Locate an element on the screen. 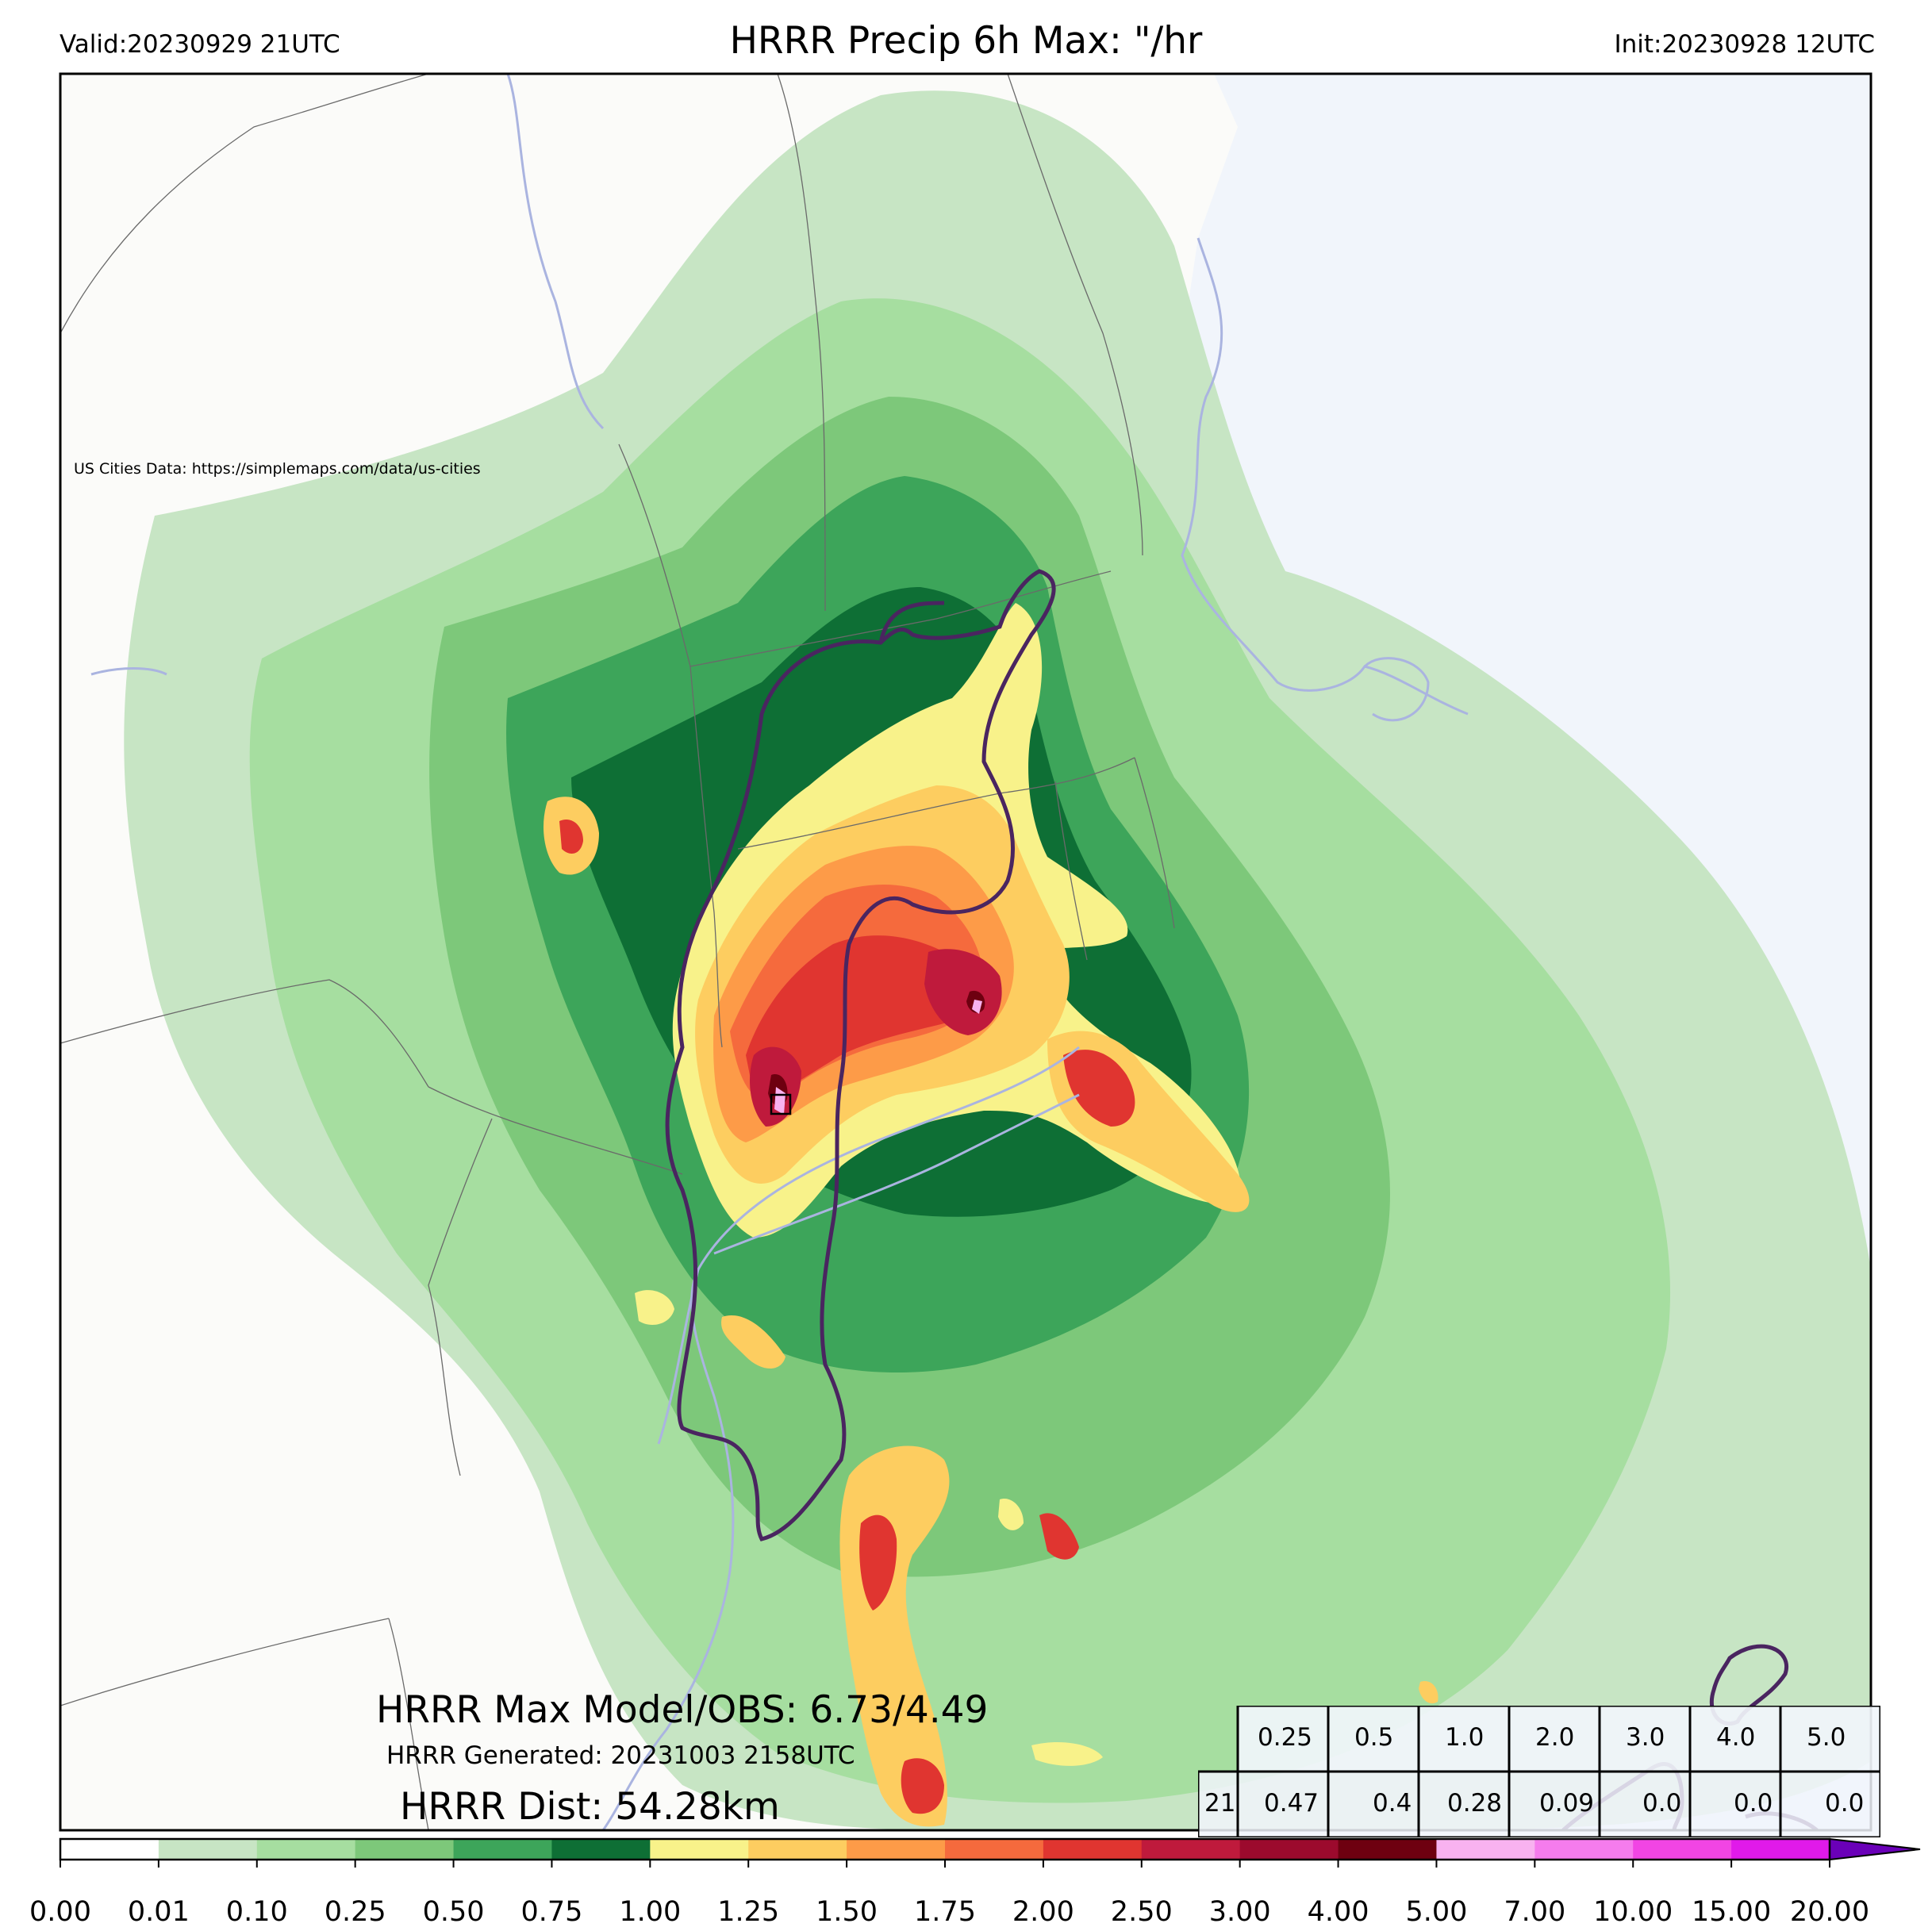 The width and height of the screenshot is (1932, 1931). colorbar-tick-label: 2.00 is located at coordinates (1043, 1912).